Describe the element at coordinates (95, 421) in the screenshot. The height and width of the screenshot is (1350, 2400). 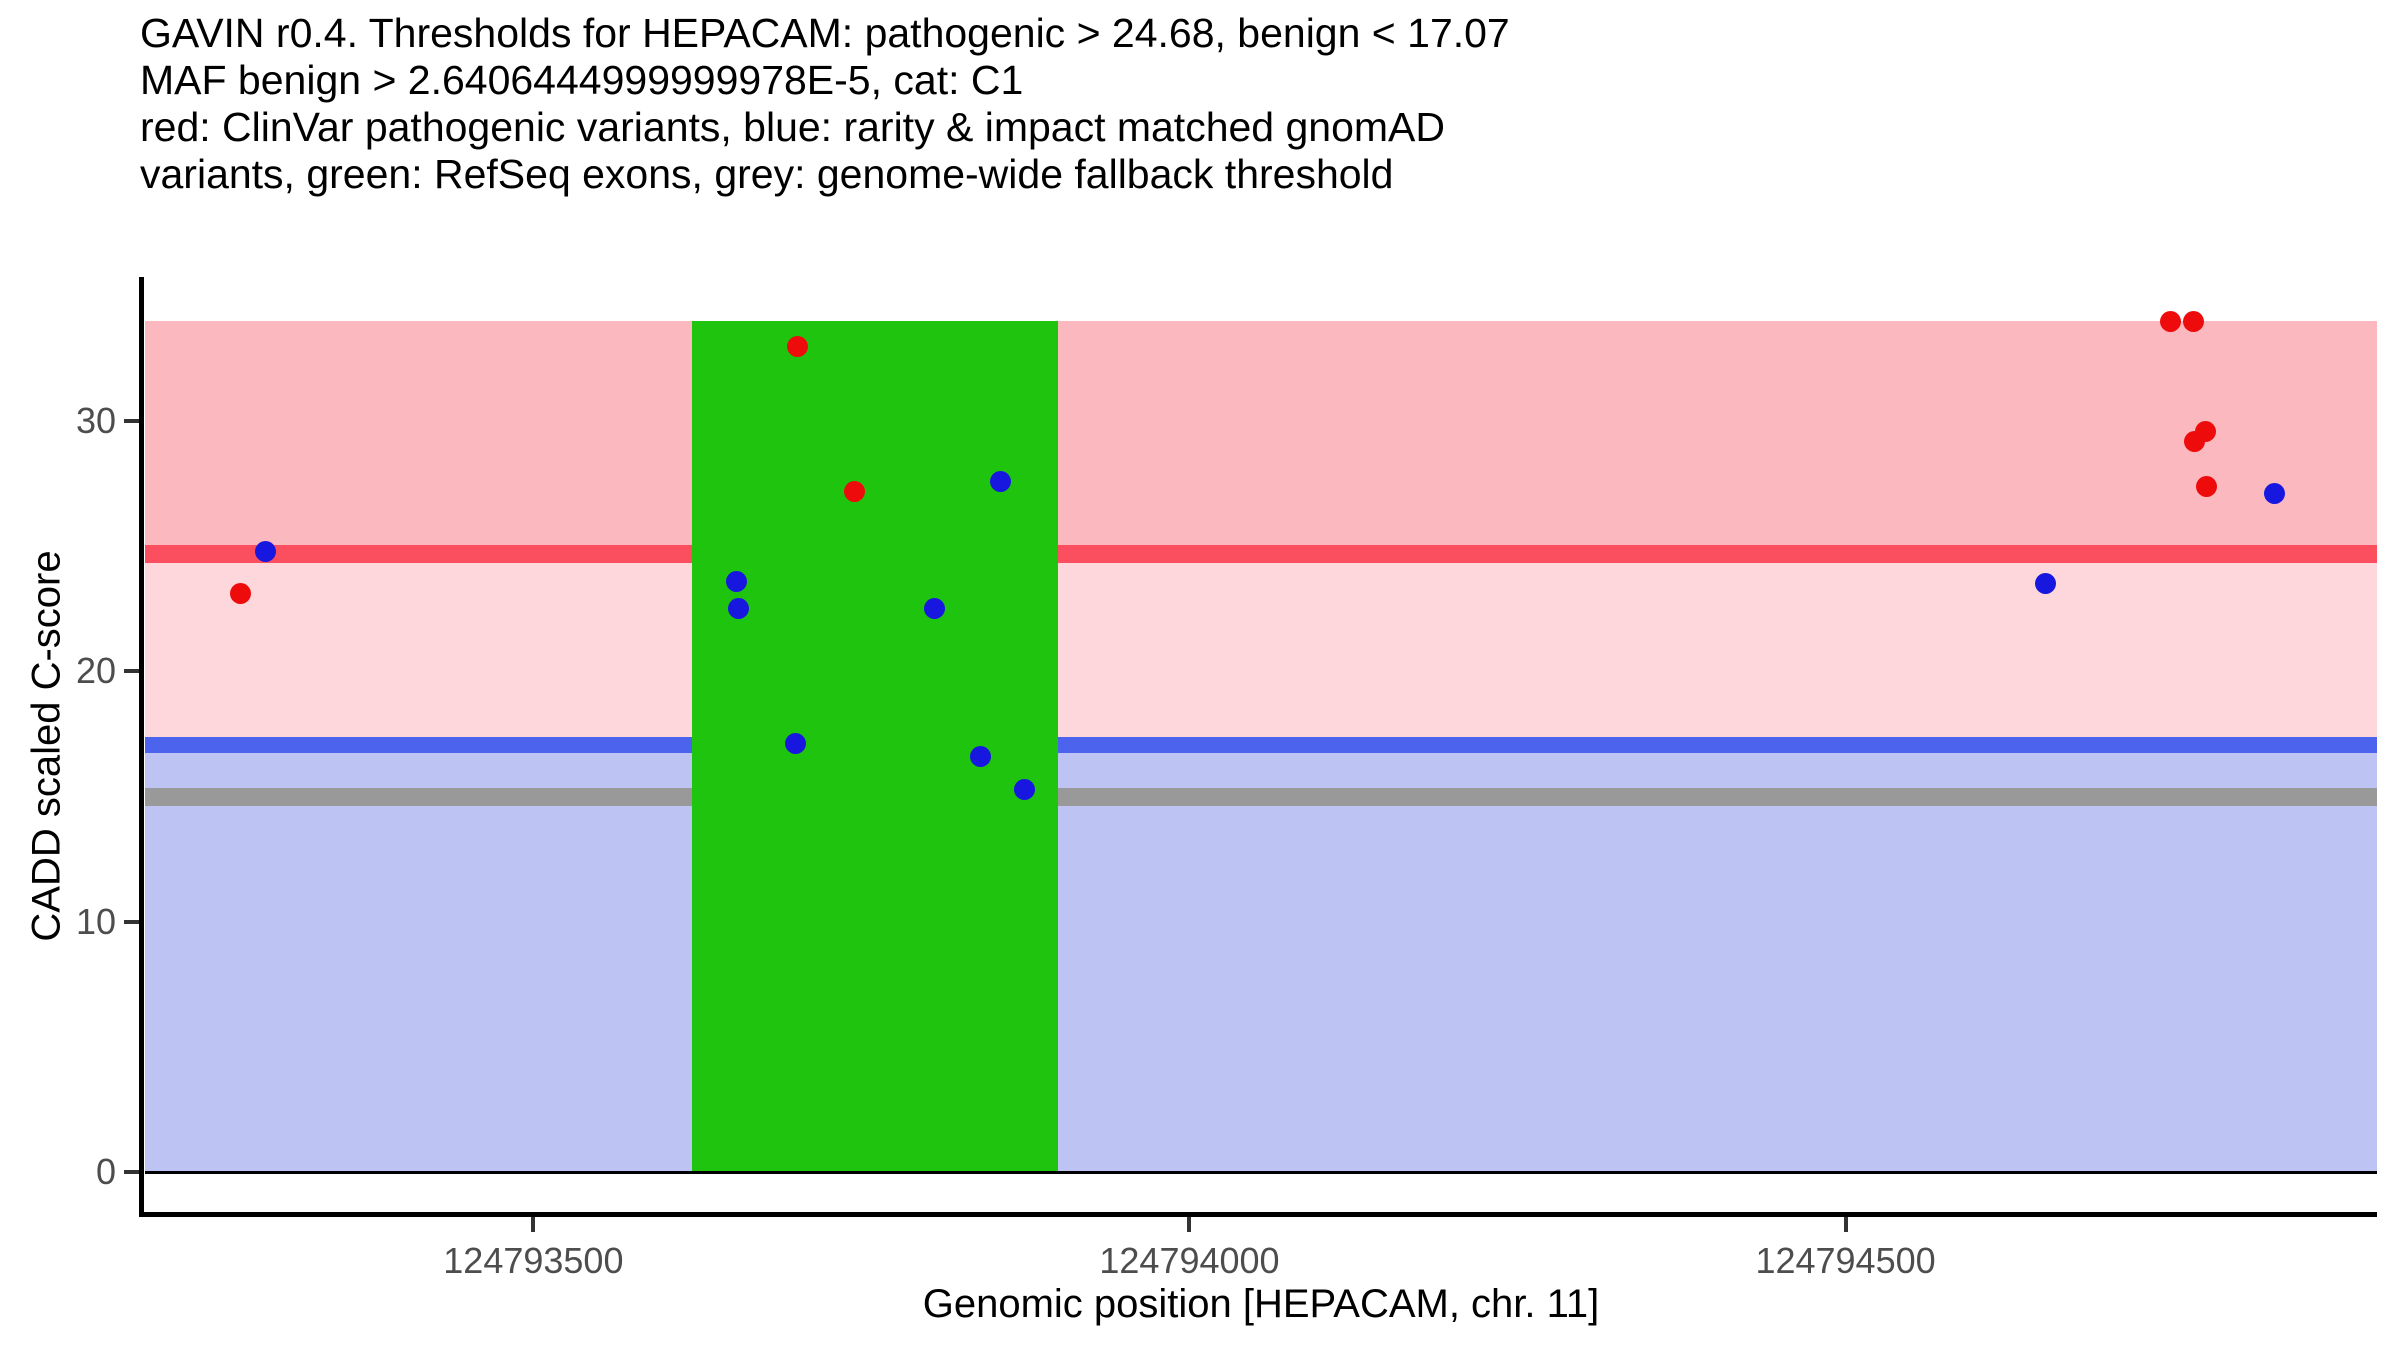
I see `y-tick-label: 30` at that location.